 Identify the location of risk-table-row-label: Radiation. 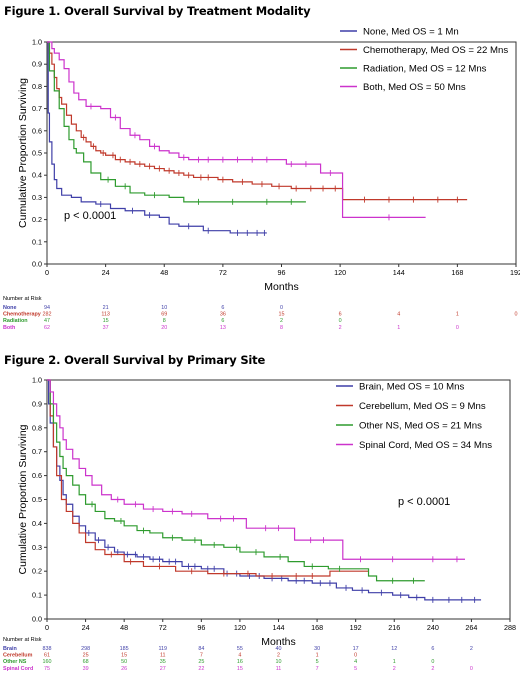
(15, 321).